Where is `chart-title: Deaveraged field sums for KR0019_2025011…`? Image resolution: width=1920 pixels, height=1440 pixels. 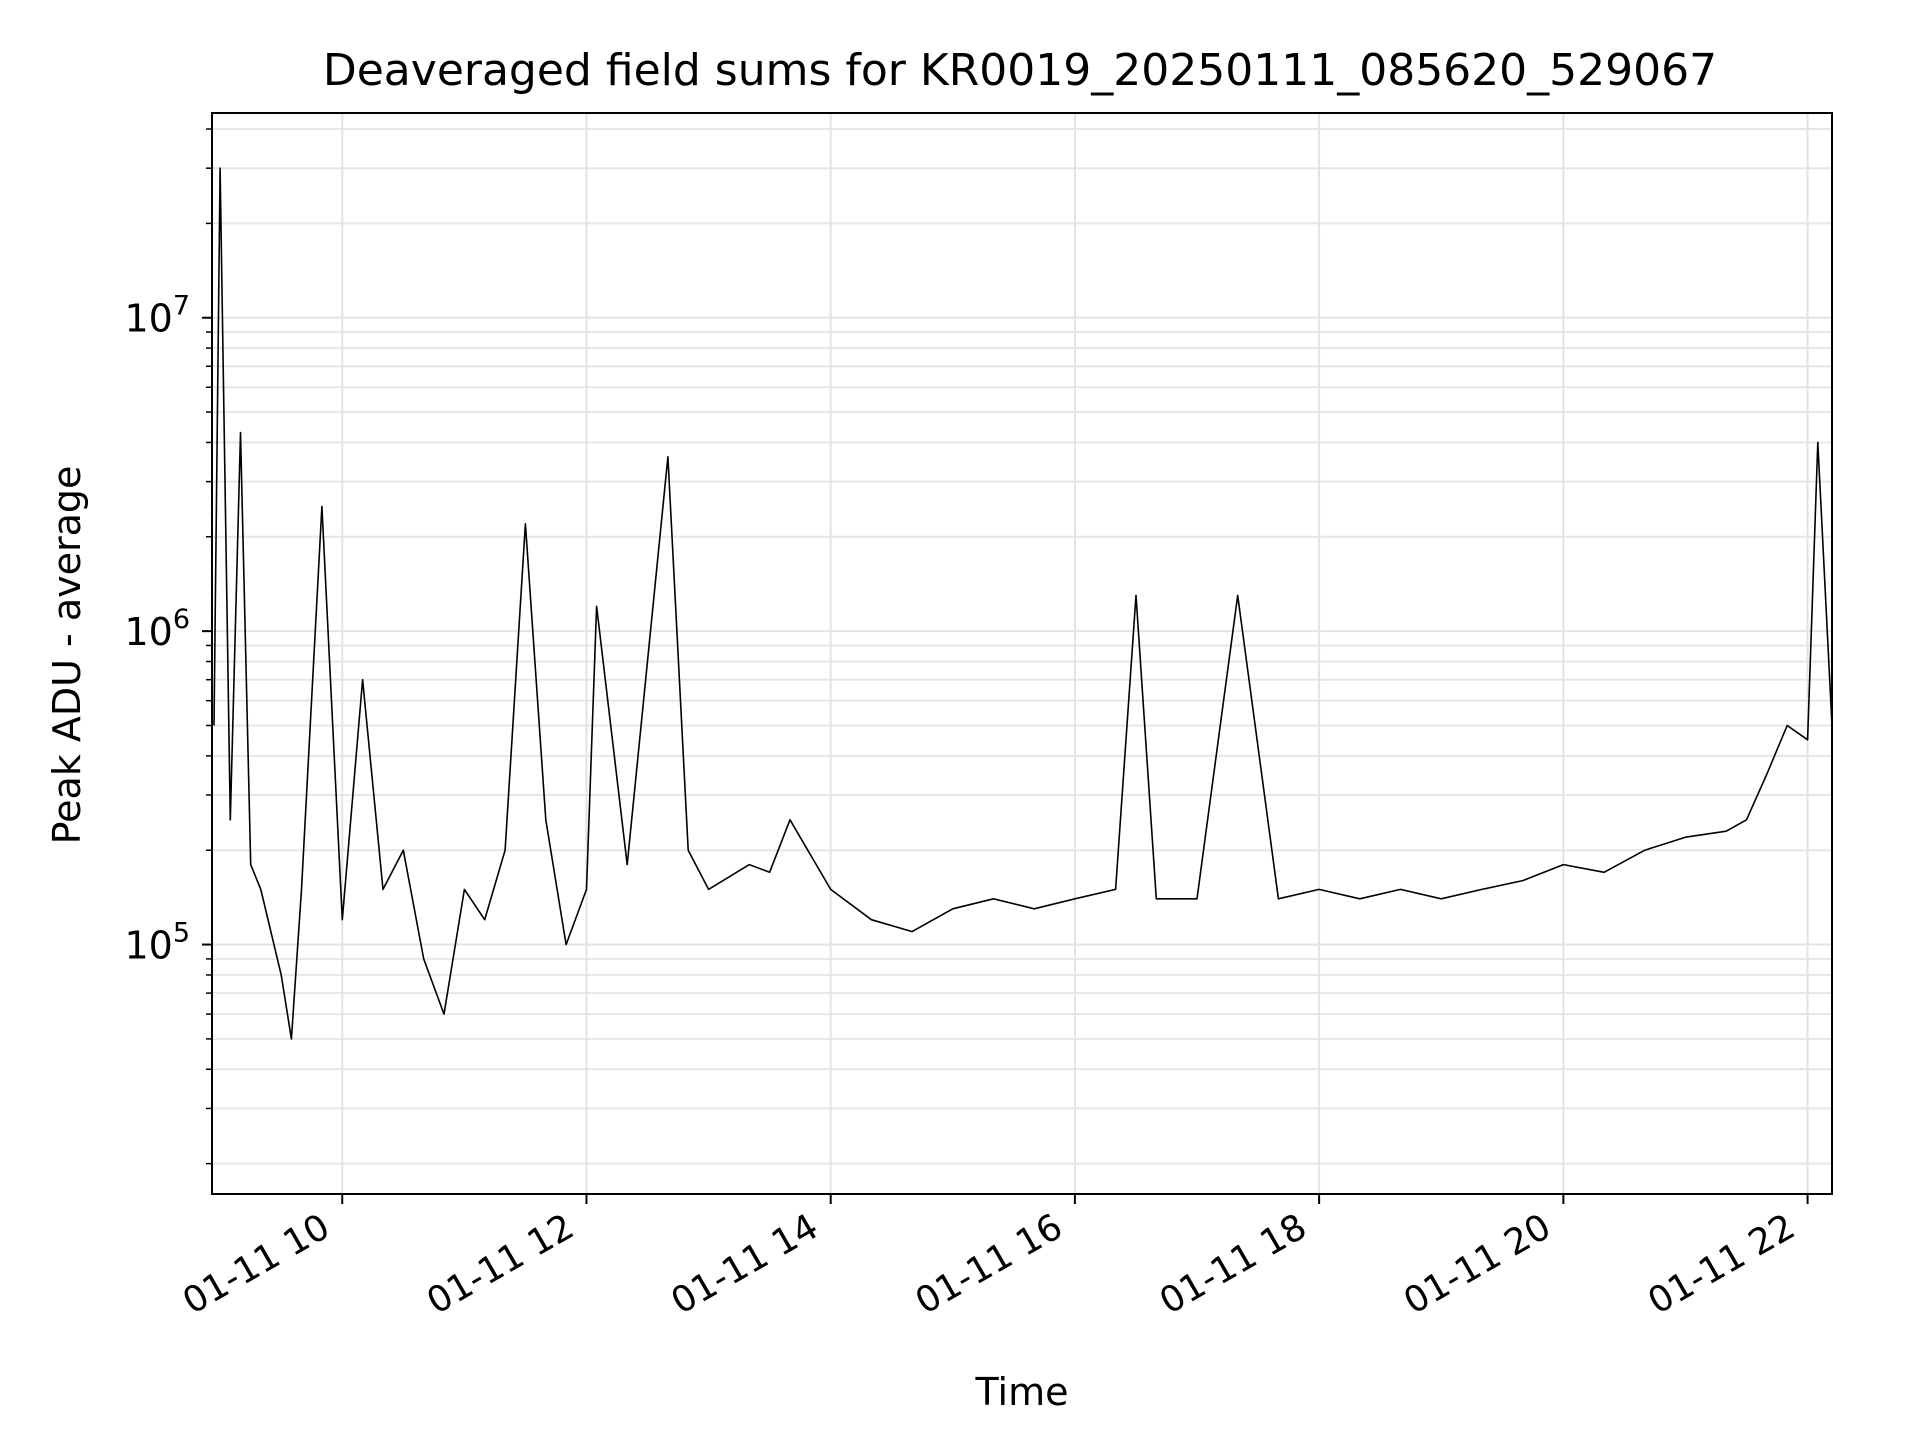
chart-title: Deaveraged field sums for KR0019_2025011… is located at coordinates (1020, 70).